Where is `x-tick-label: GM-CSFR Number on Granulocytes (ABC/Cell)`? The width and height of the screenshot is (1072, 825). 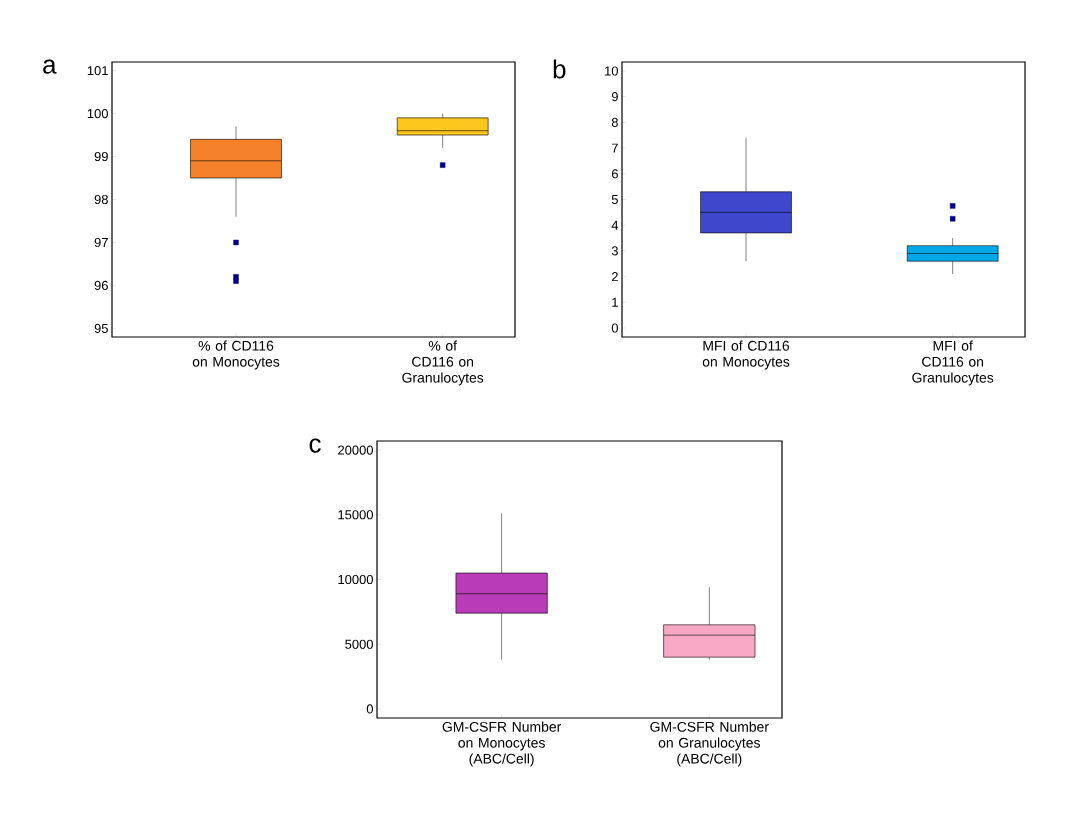
x-tick-label: GM-CSFR Number on Granulocytes (ABC/Cell) is located at coordinates (709, 744).